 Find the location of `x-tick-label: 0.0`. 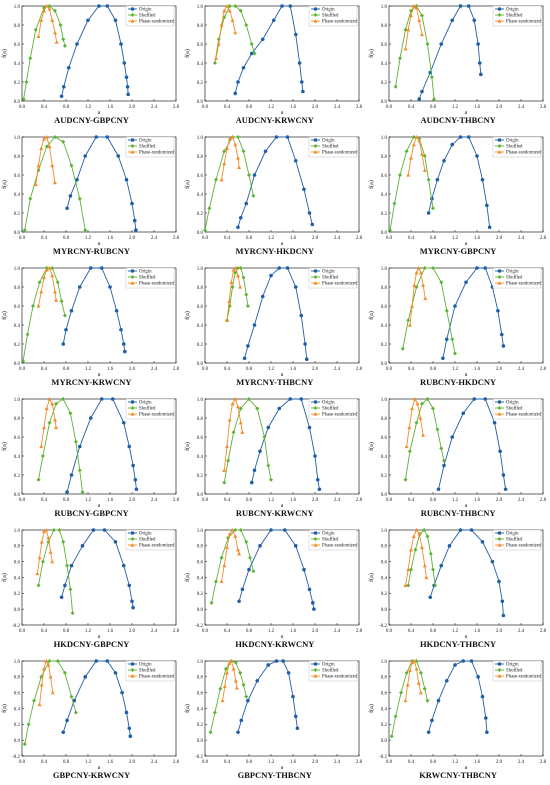

x-tick-label: 0.0 is located at coordinates (22, 238).